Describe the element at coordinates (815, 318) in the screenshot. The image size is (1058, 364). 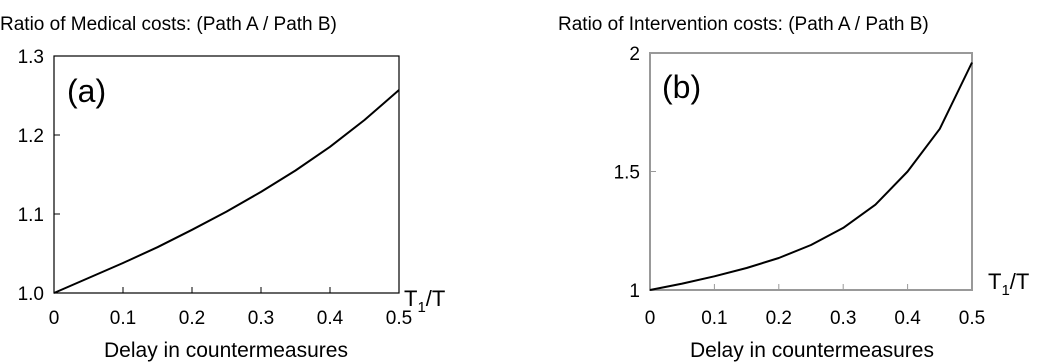
I see `chart-b-x-tick-labels: 0 0.1 0.2 0.3 0.4 0.5` at that location.